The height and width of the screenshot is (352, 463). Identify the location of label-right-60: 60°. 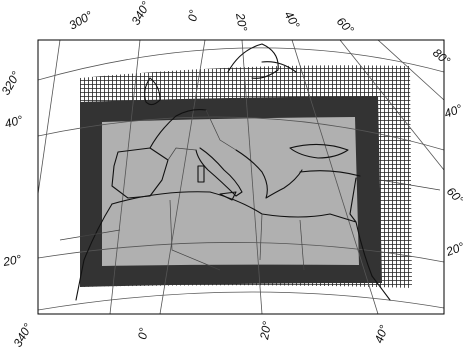
(453, 195).